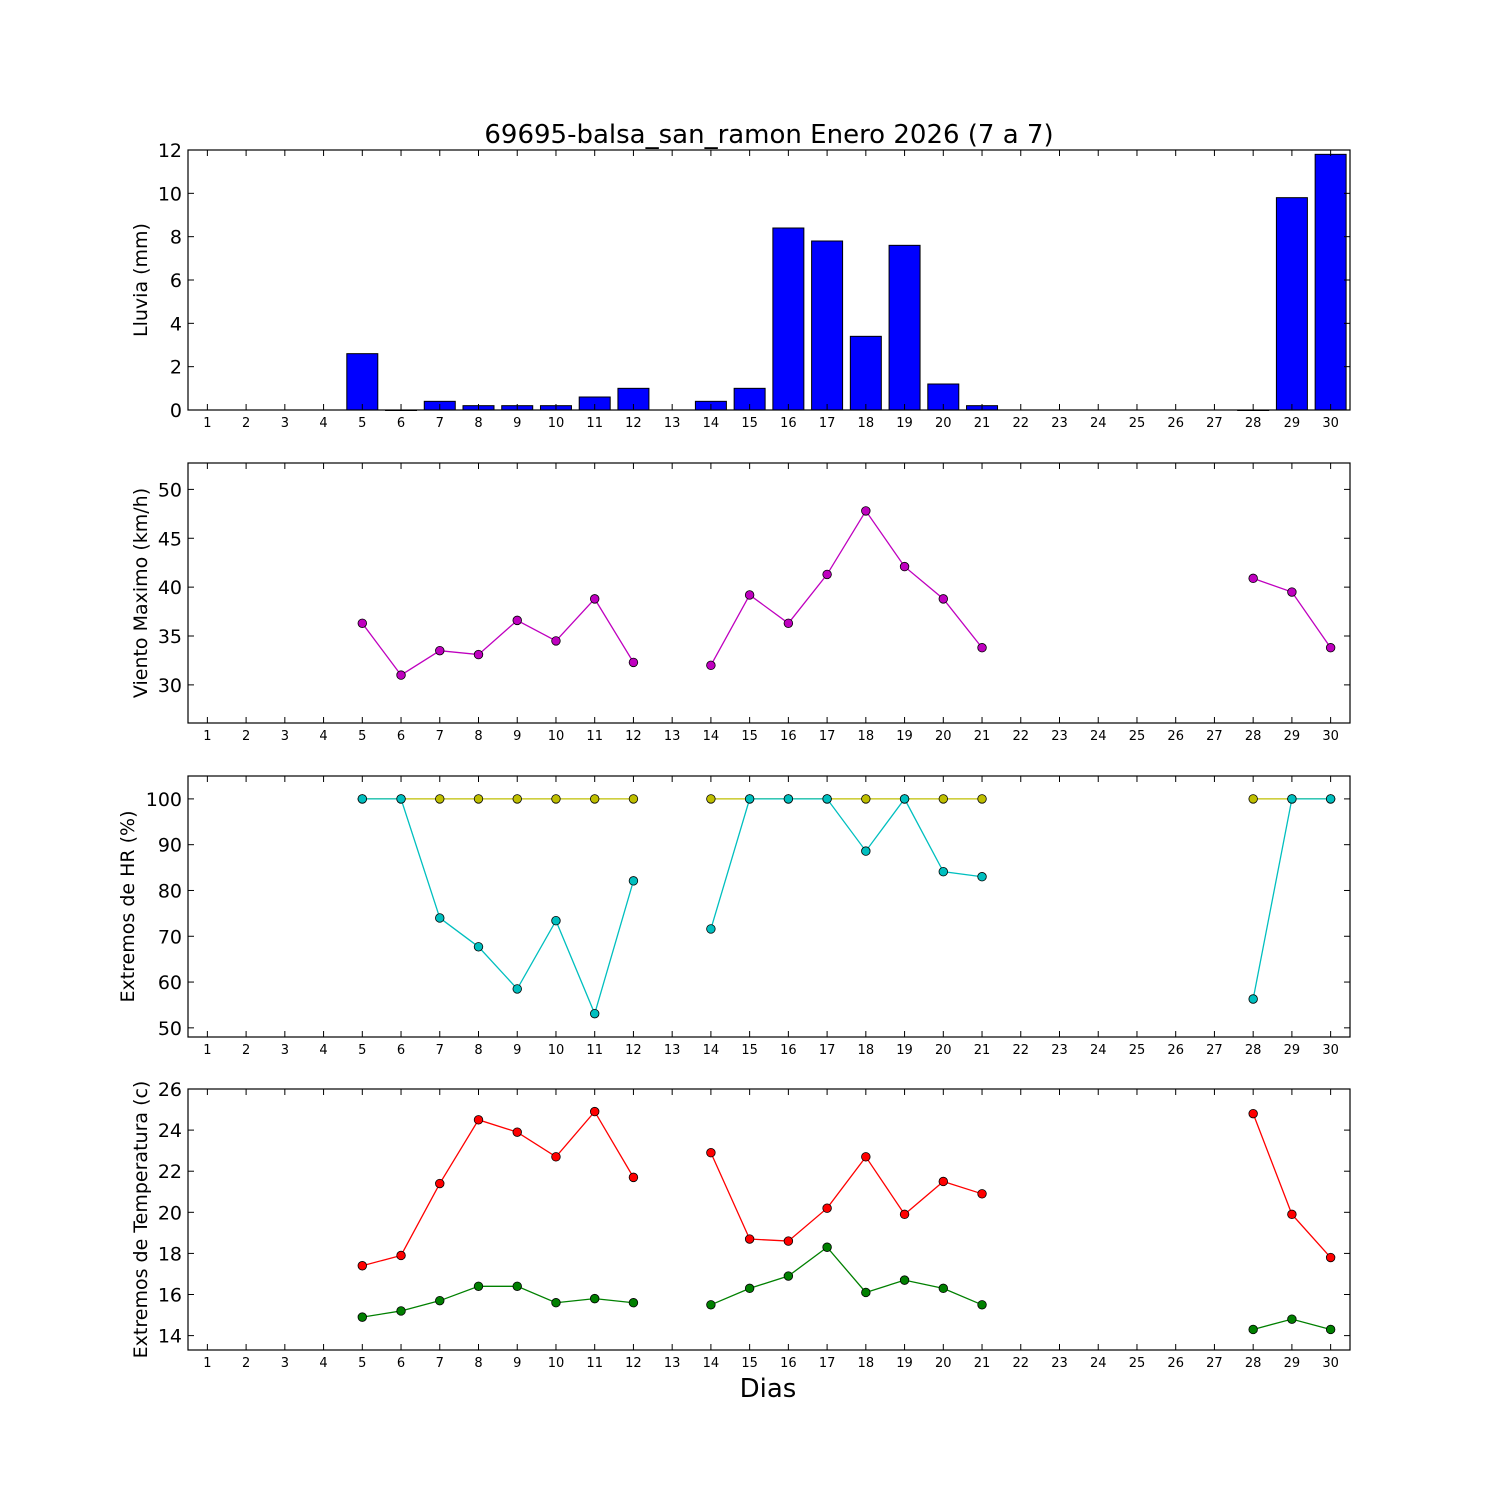 This screenshot has width=1500, height=1500. Describe the element at coordinates (170, 194) in the screenshot. I see `y-tick-label: 10` at that location.